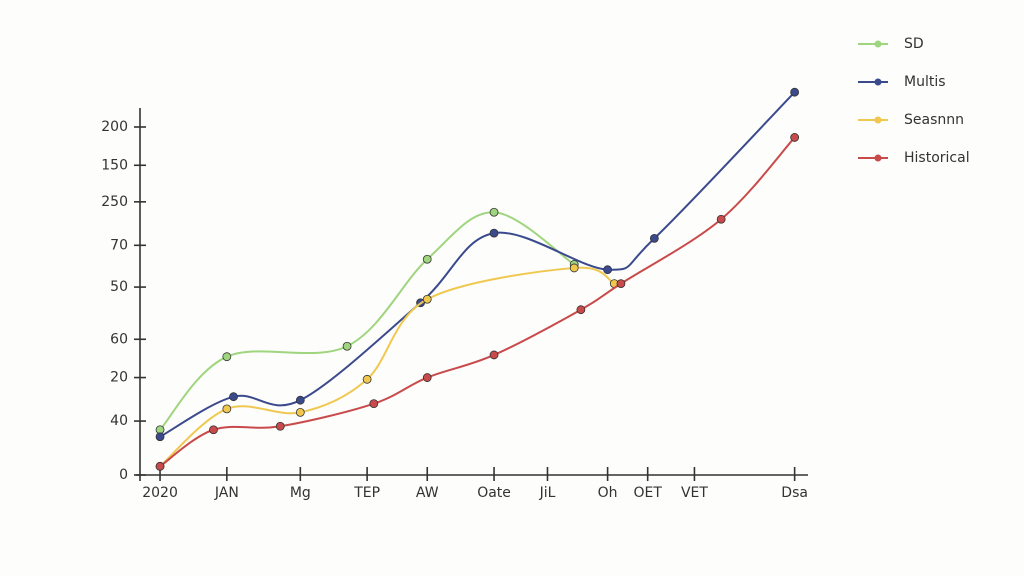 The height and width of the screenshot is (576, 1024). What do you see at coordinates (937, 158) in the screenshot?
I see `legend-label: Historical` at bounding box center [937, 158].